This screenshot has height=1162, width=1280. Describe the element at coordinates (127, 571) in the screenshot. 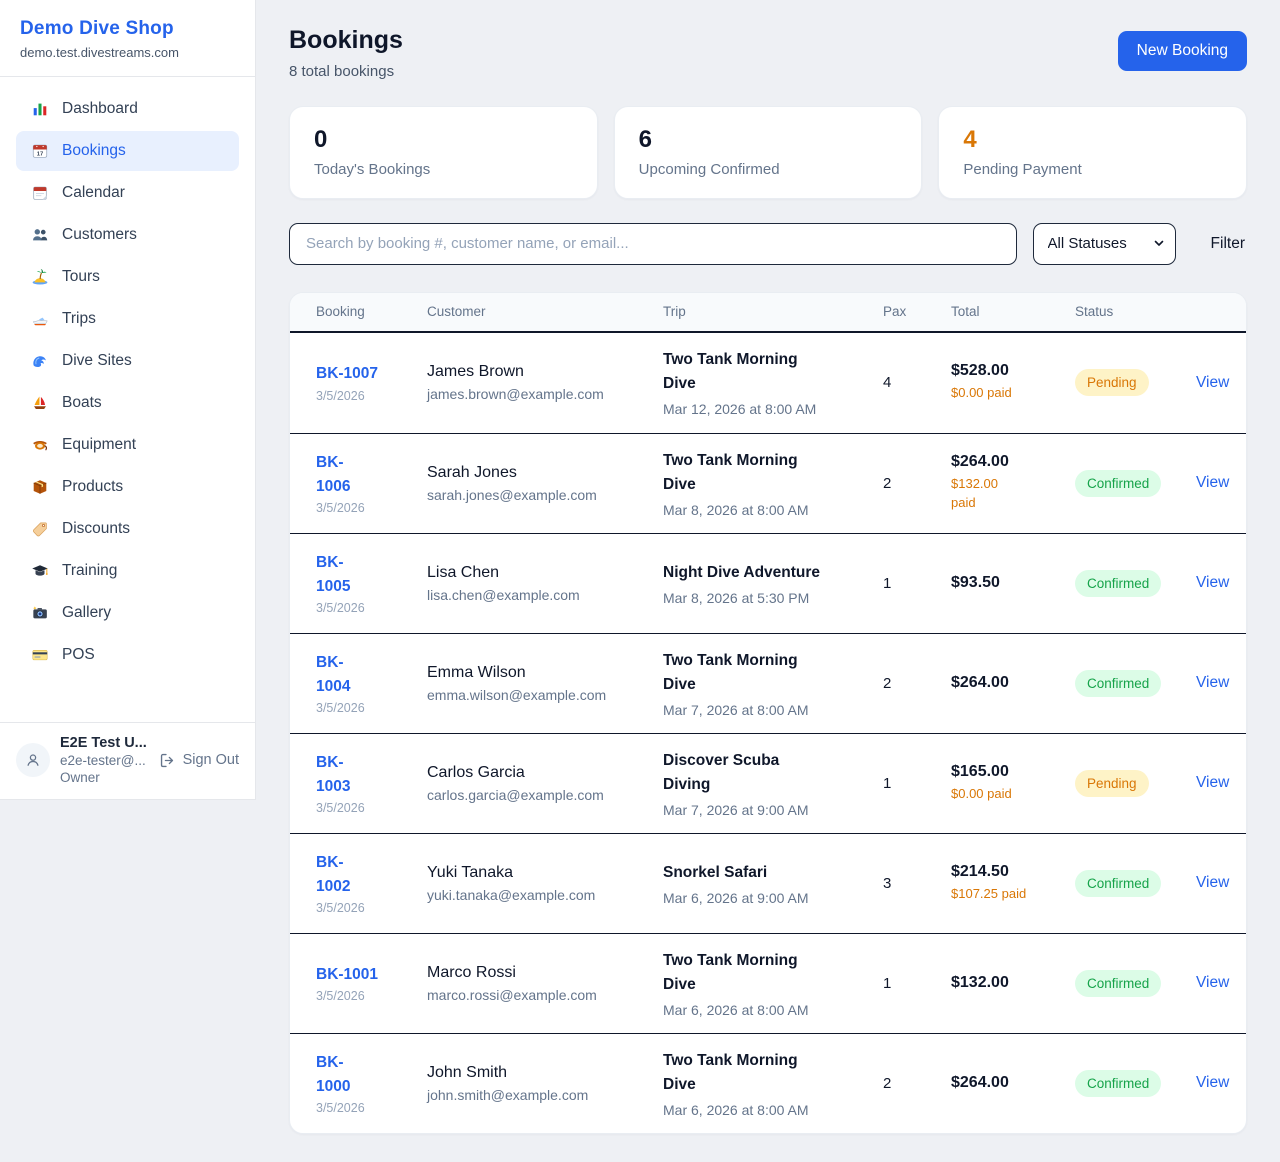

I see `sidebar-item-training: Training` at that location.